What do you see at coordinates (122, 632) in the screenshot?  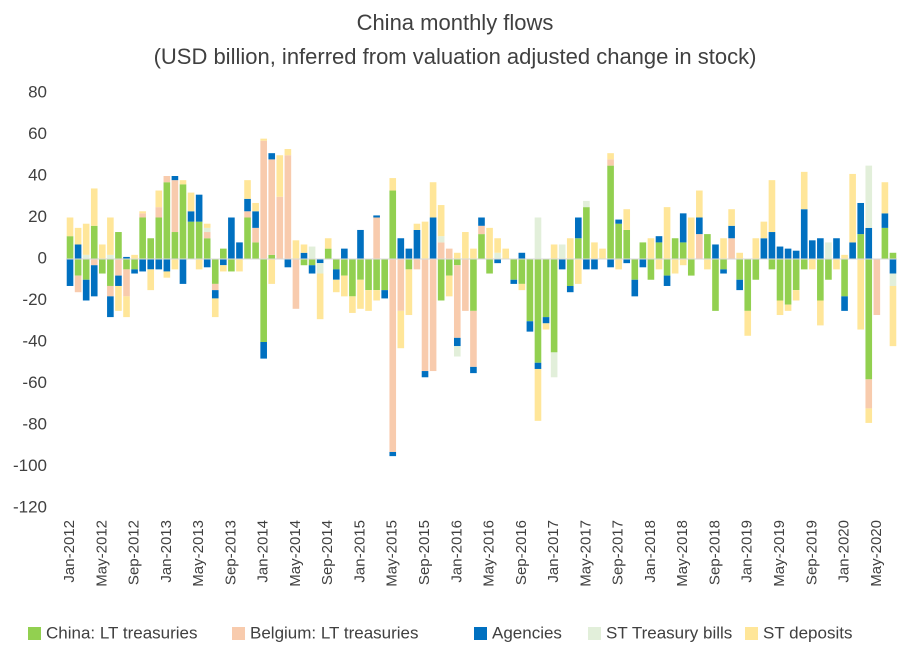 I see `legend-label: China: LT treasuries` at bounding box center [122, 632].